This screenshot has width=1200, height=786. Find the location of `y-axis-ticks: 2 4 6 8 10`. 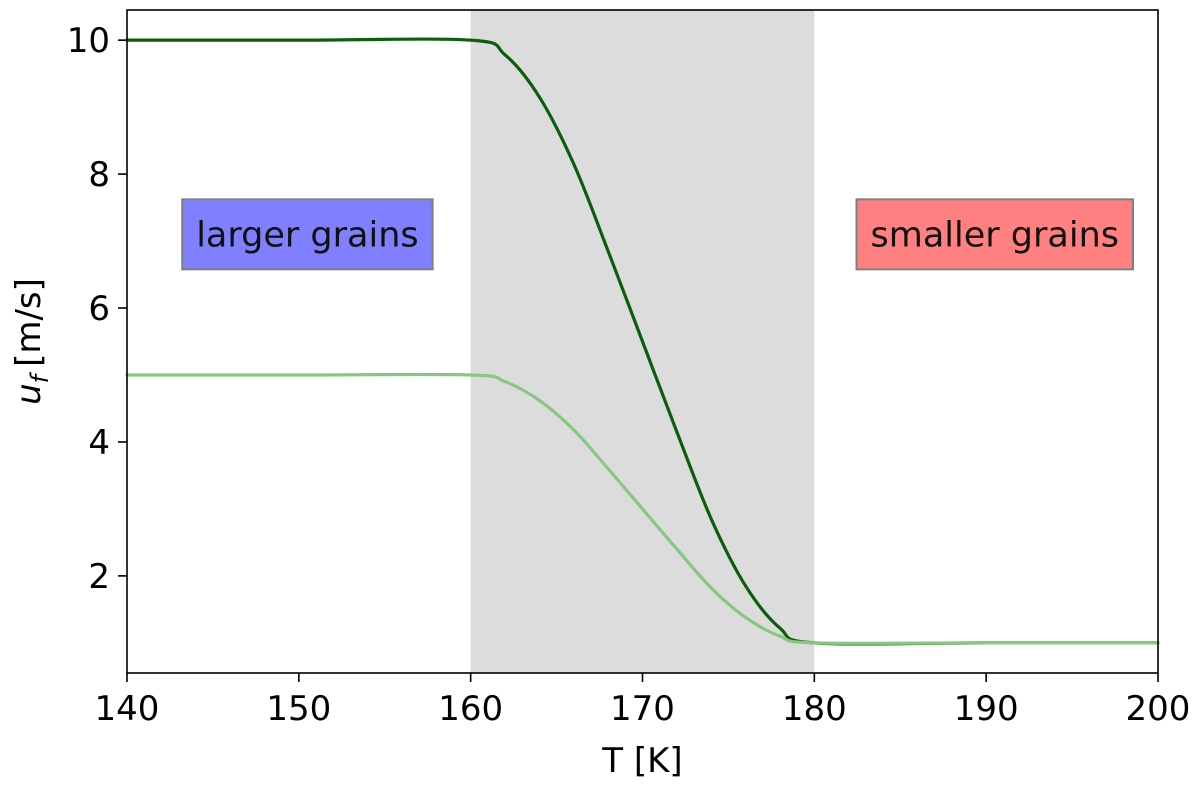

y-axis-ticks: 2 4 6 8 10 is located at coordinates (97, 309).